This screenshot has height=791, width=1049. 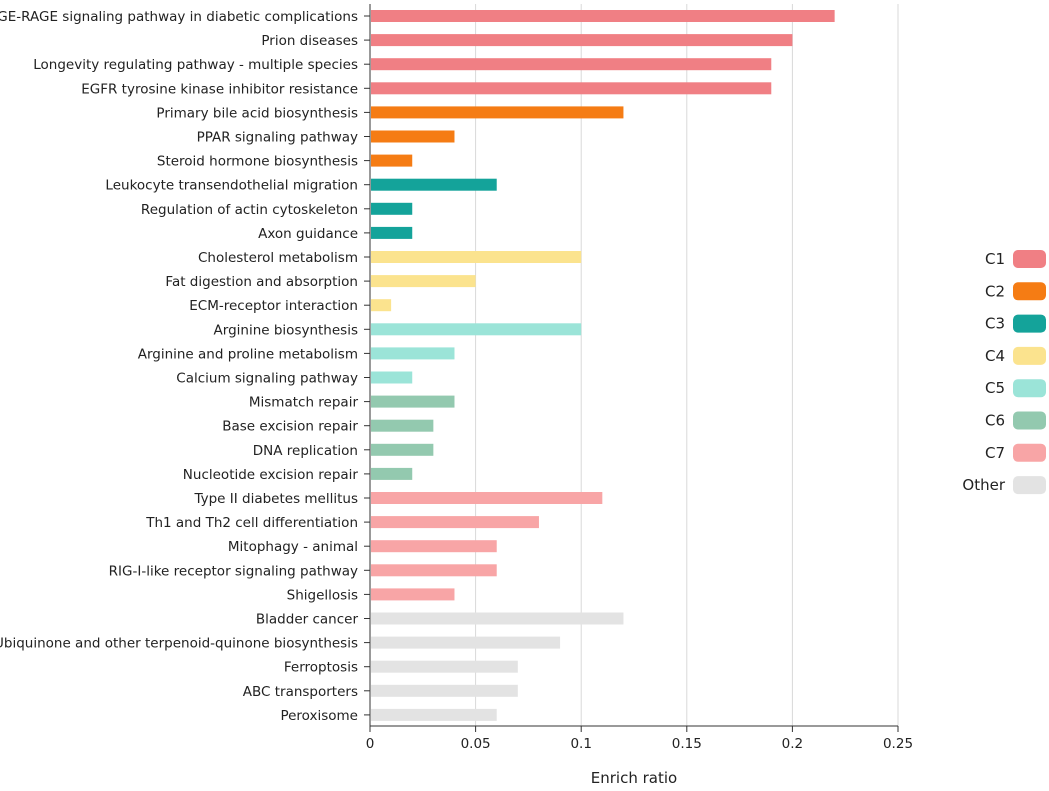 What do you see at coordinates (293, 547) in the screenshot?
I see `category-label: Mitophagy - animal` at bounding box center [293, 547].